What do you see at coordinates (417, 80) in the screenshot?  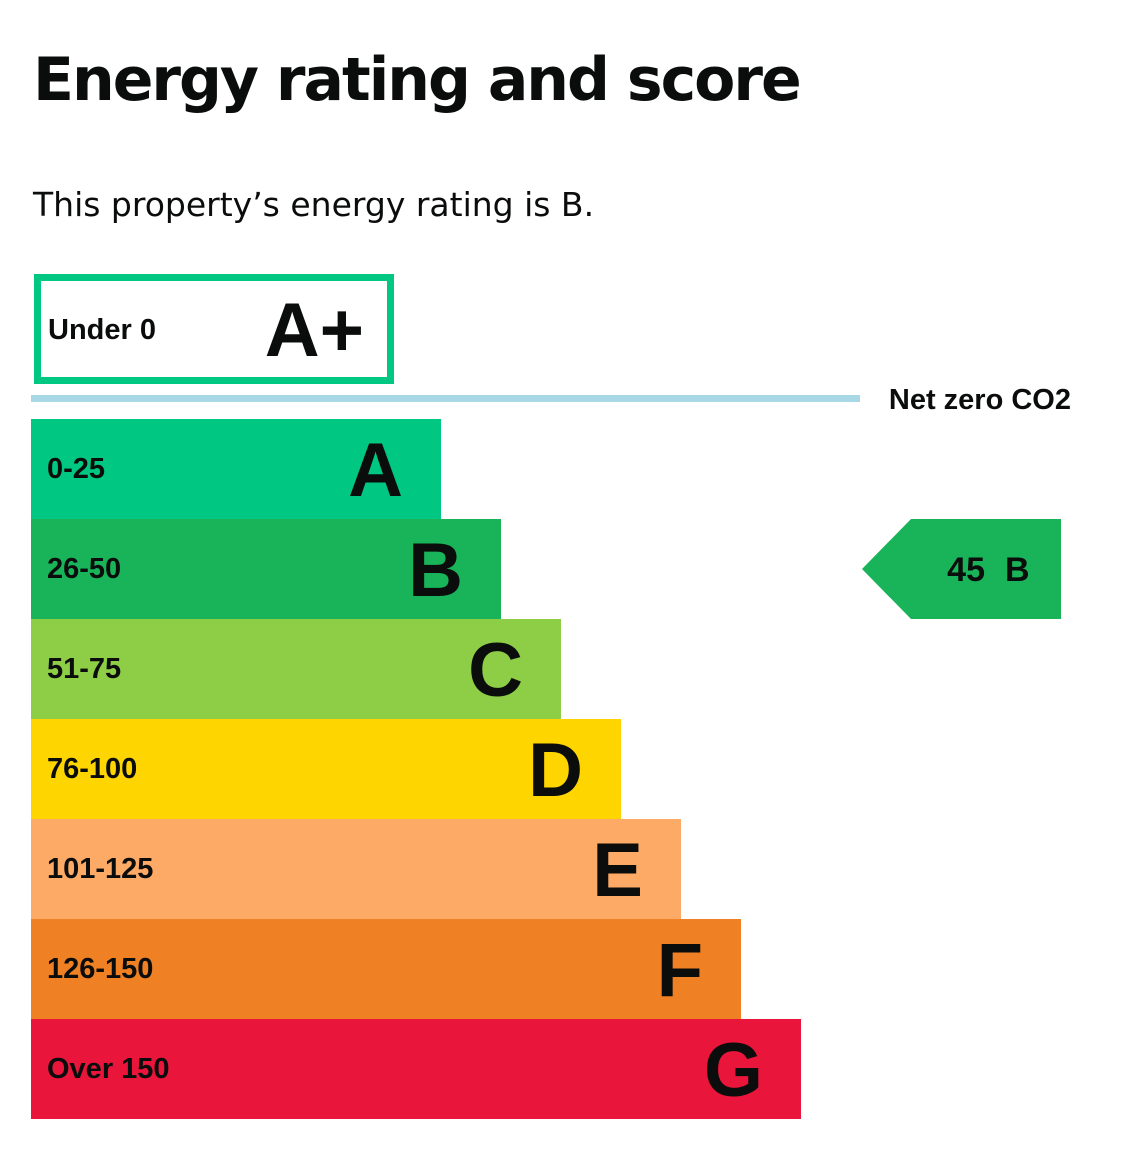 I see `page-title: Energy rating and score` at bounding box center [417, 80].